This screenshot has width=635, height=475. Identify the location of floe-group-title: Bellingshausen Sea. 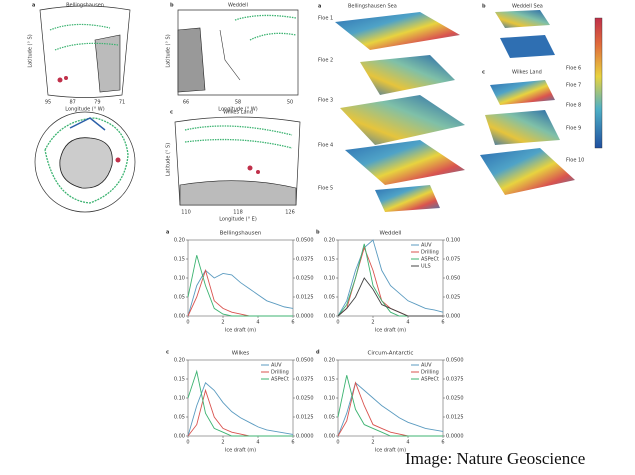
(372, 7).